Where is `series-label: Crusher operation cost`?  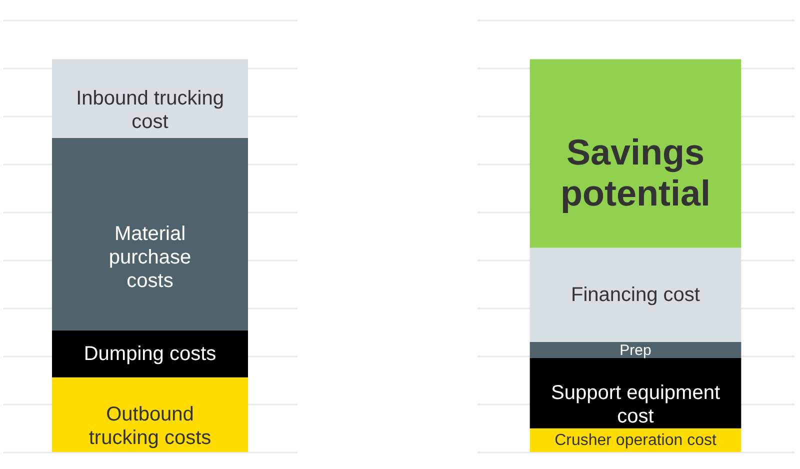
series-label: Crusher operation cost is located at coordinates (635, 441).